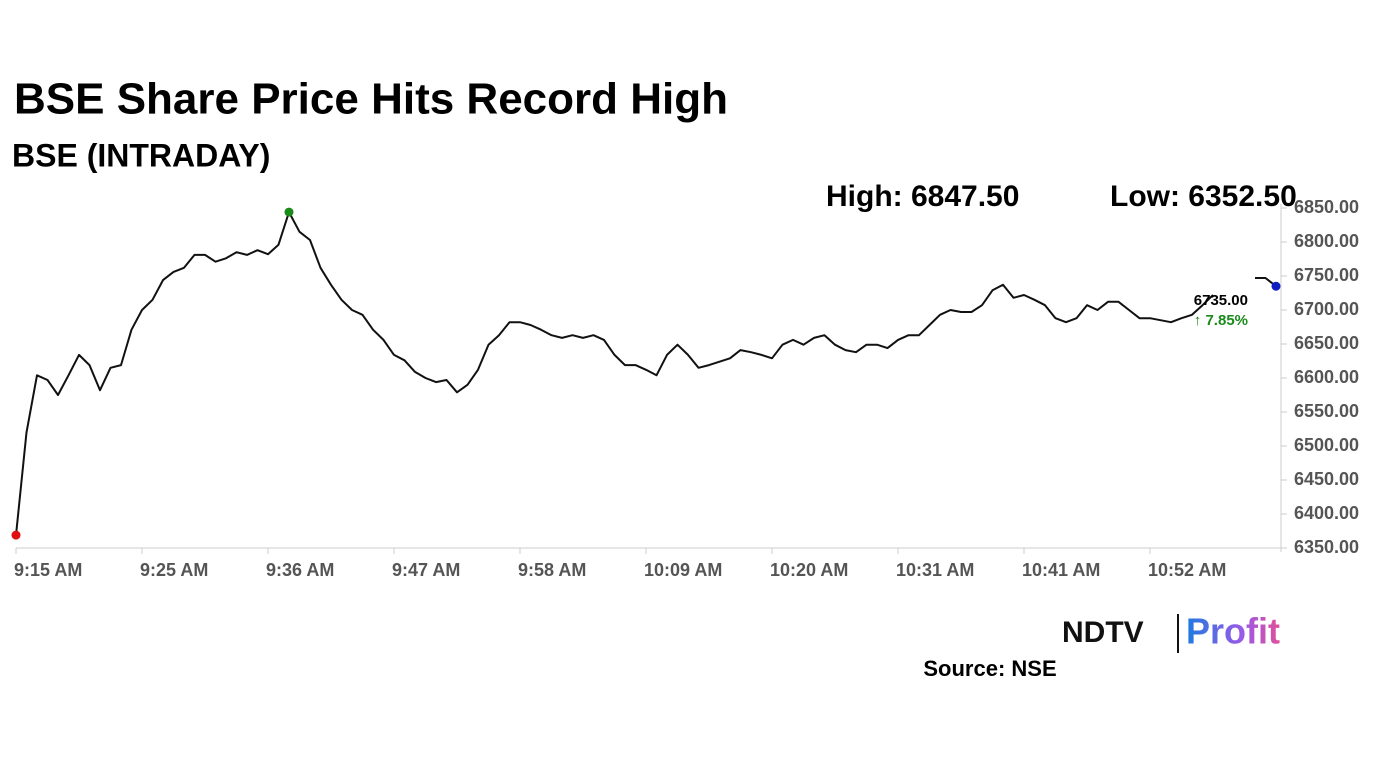 The width and height of the screenshot is (1382, 777). I want to click on y-tick-label: 6650.00, so click(1326, 343).